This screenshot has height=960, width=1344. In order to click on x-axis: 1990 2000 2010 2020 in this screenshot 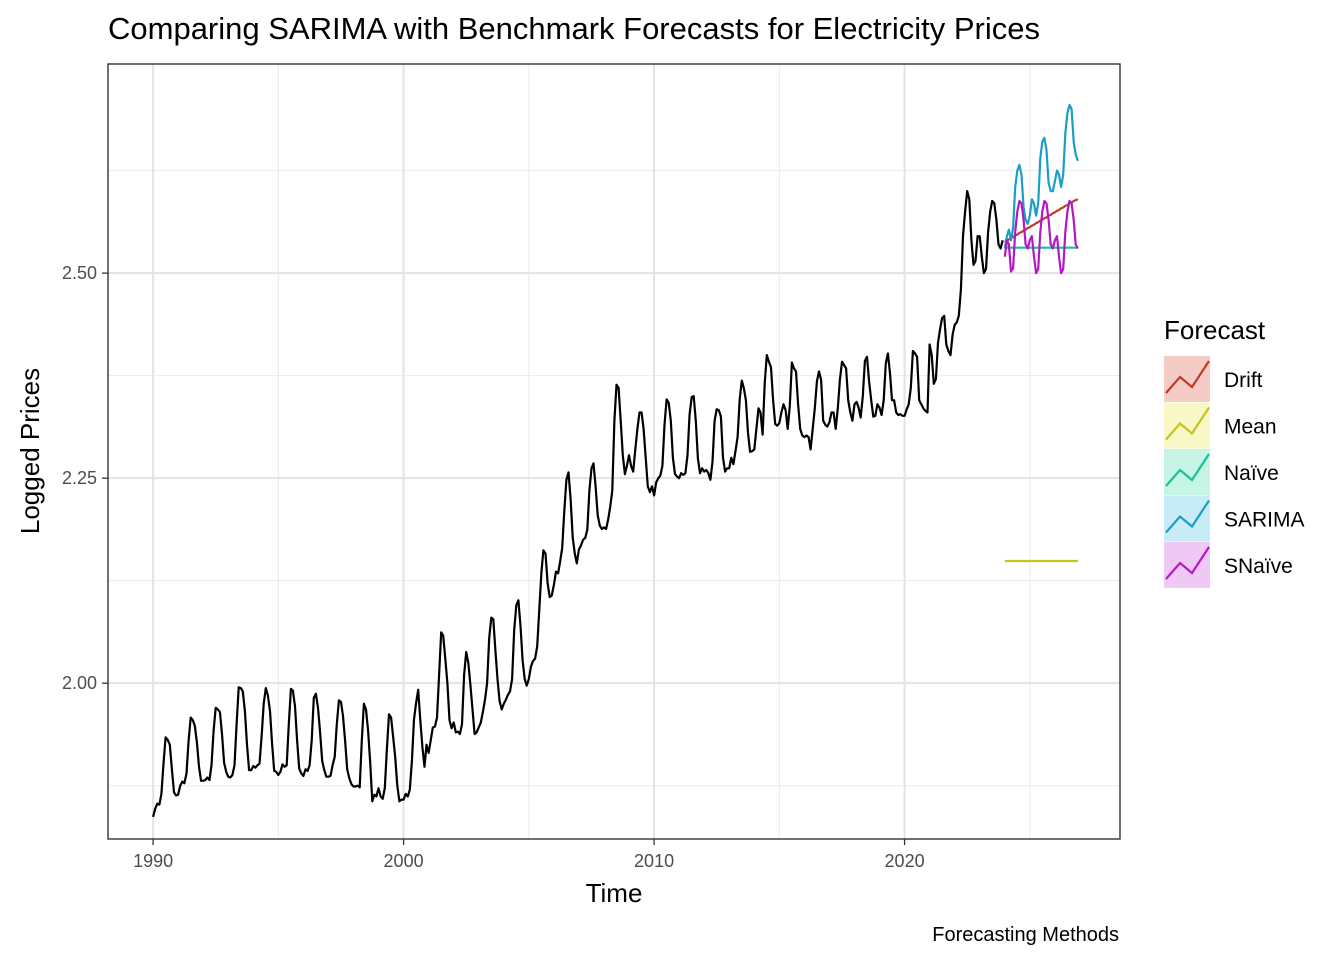, I will do `click(529, 855)`.